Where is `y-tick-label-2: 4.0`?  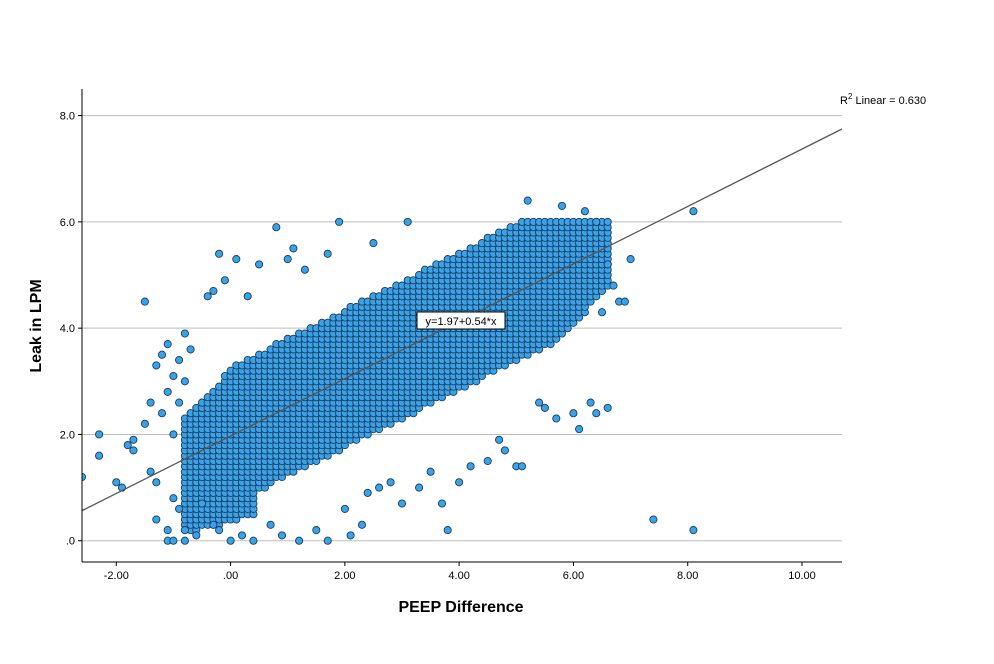 y-tick-label-2: 4.0 is located at coordinates (67, 329).